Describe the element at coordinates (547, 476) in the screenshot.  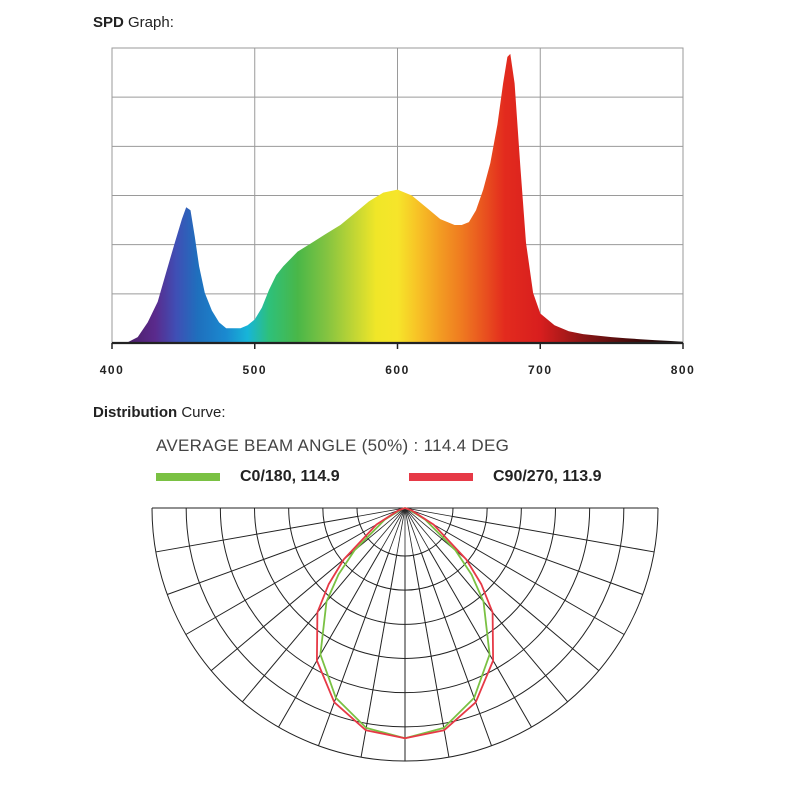
I see `legend-label-c90: C90/270, 113.9` at that location.